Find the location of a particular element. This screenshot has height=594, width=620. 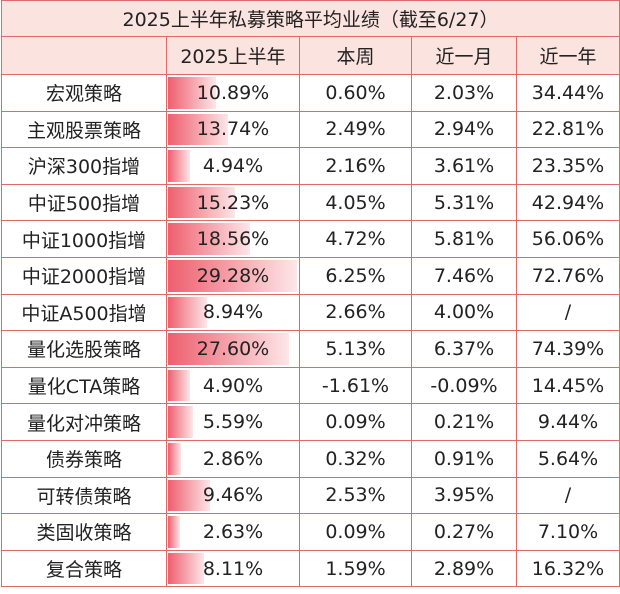

cell-text: 0.60% is located at coordinates (355, 92).